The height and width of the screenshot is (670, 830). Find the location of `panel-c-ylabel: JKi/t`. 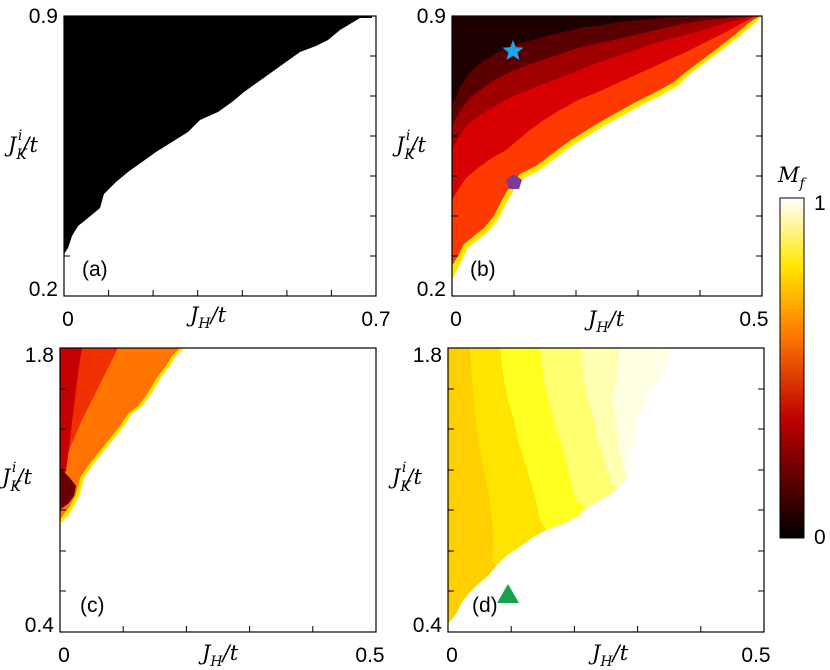

panel-c-ylabel: JKi/t is located at coordinates (16, 477).